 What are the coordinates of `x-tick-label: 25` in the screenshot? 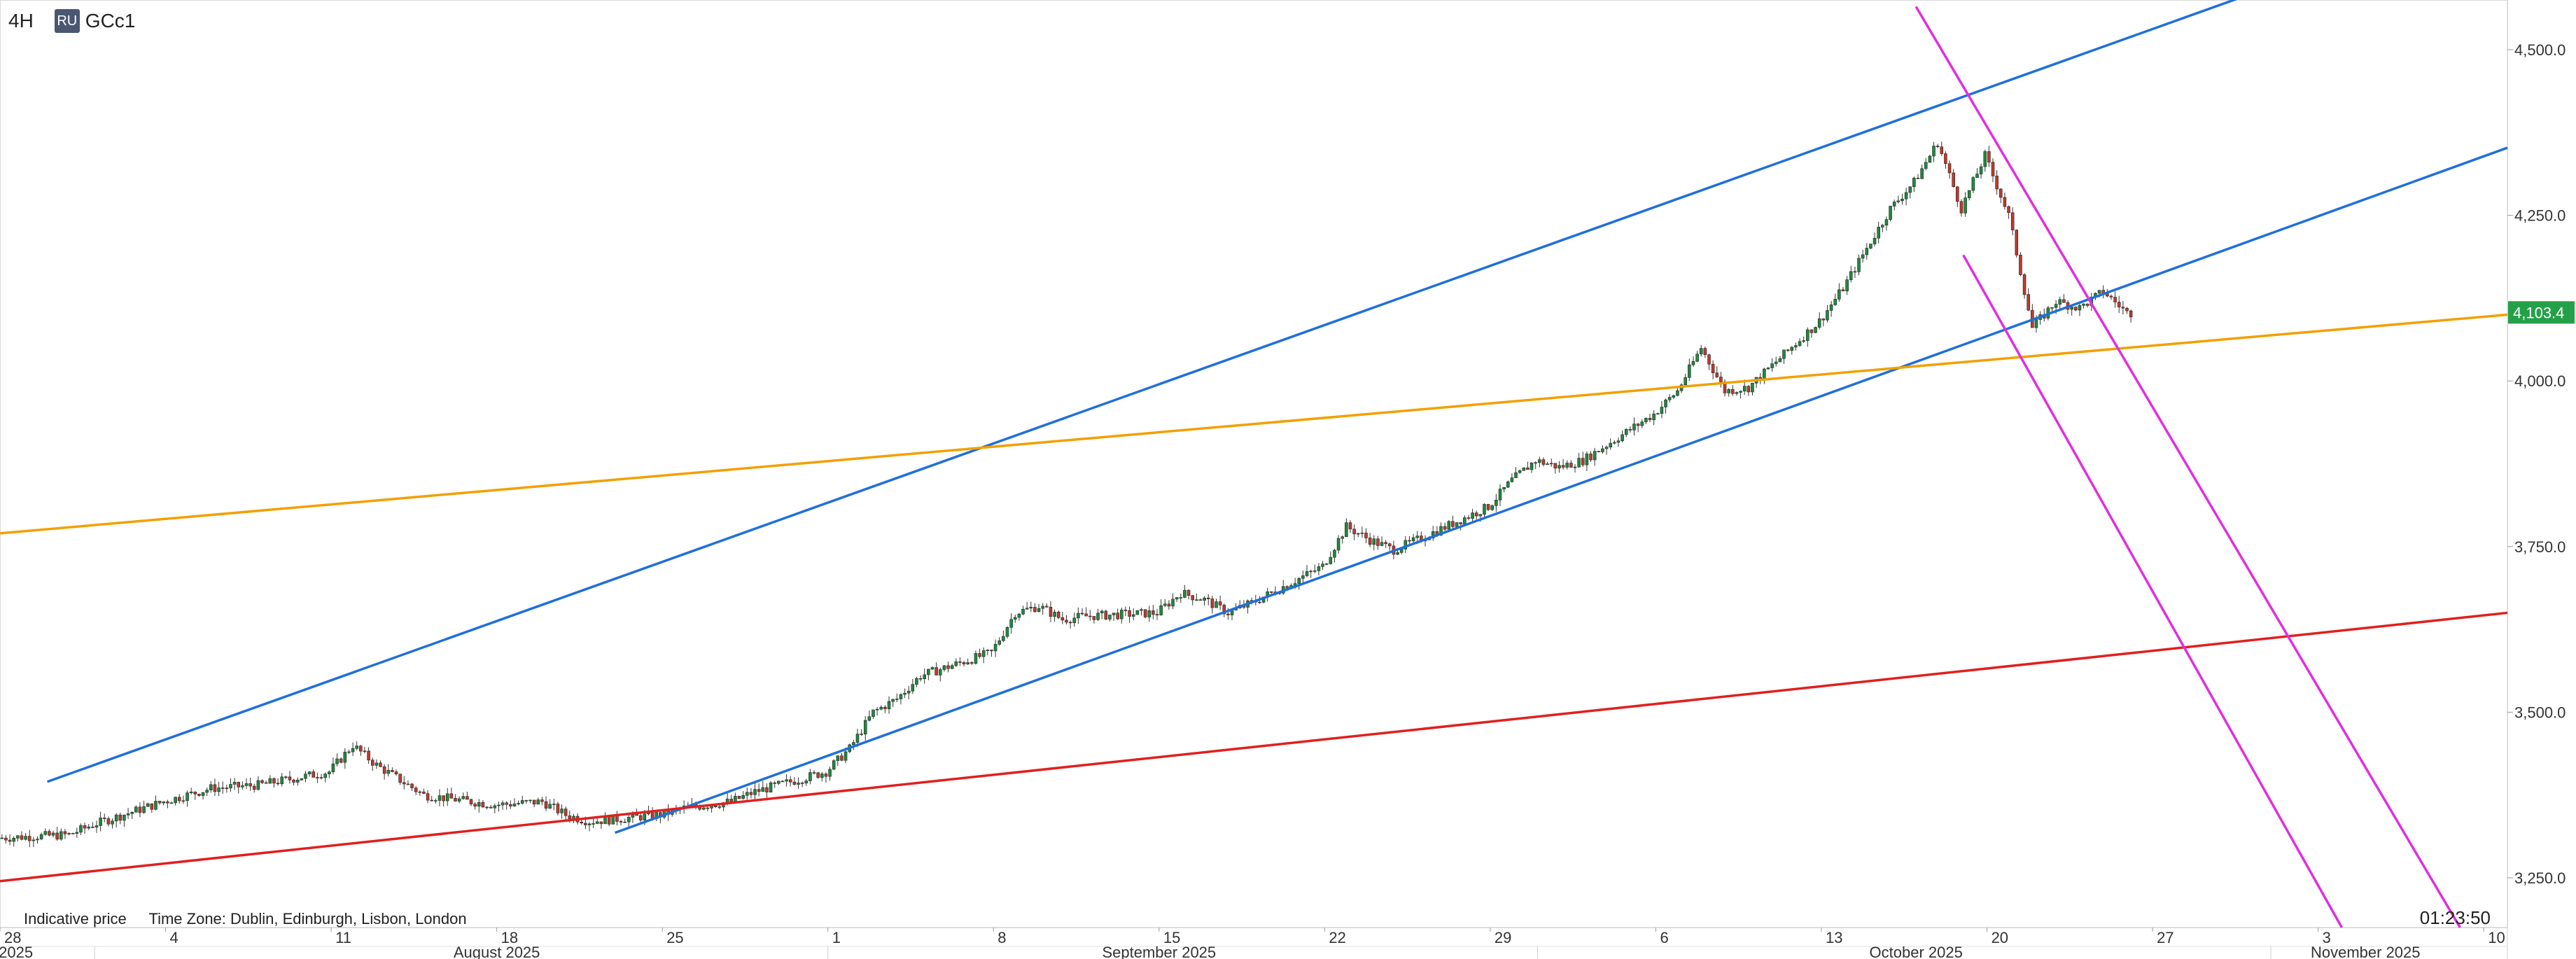 It's located at (674, 937).